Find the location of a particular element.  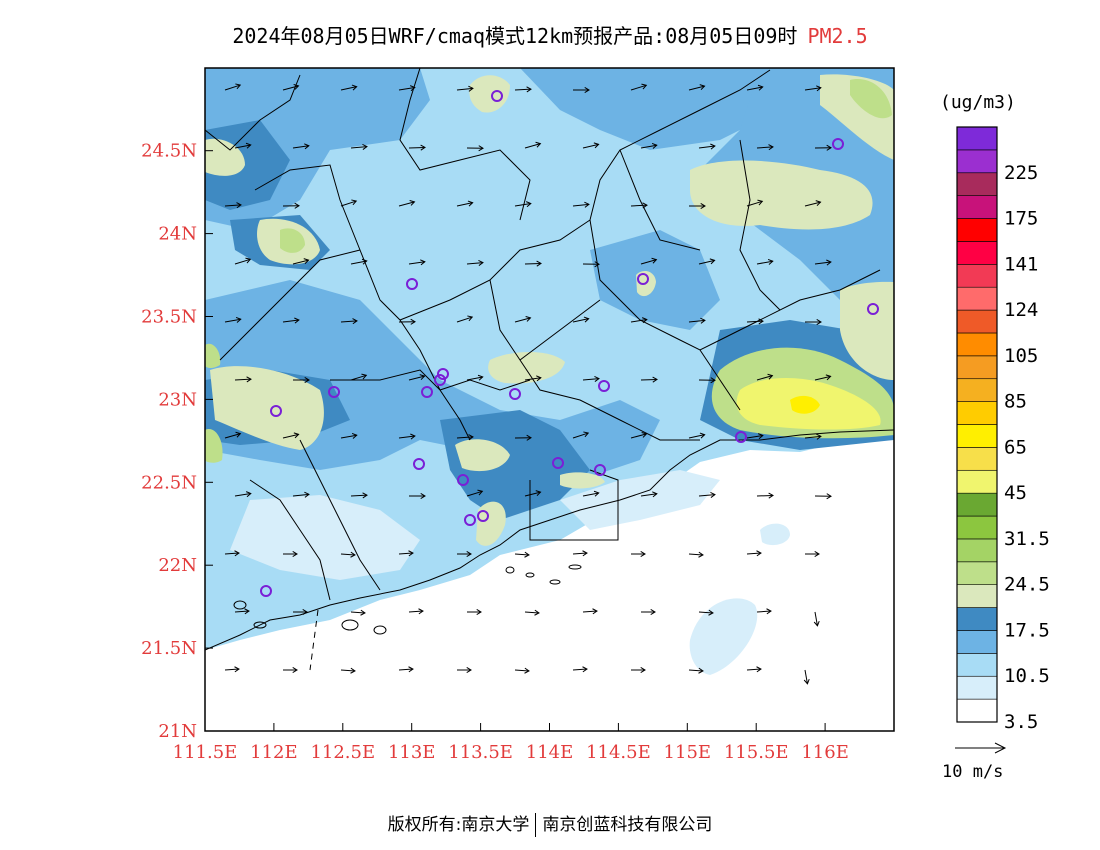

lon-tick-label: 114E is located at coordinates (550, 752).